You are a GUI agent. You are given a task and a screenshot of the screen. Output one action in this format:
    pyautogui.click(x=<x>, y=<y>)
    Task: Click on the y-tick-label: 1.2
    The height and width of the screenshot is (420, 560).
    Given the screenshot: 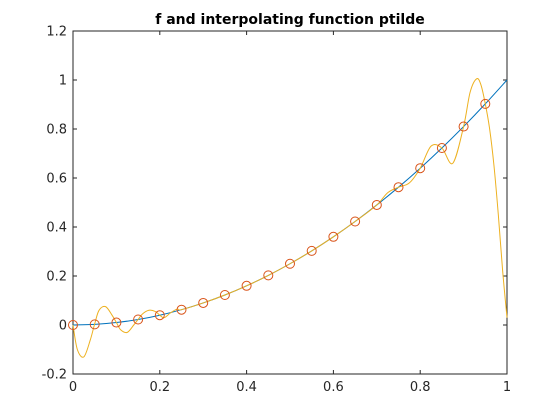 What is the action you would take?
    pyautogui.click(x=56, y=32)
    